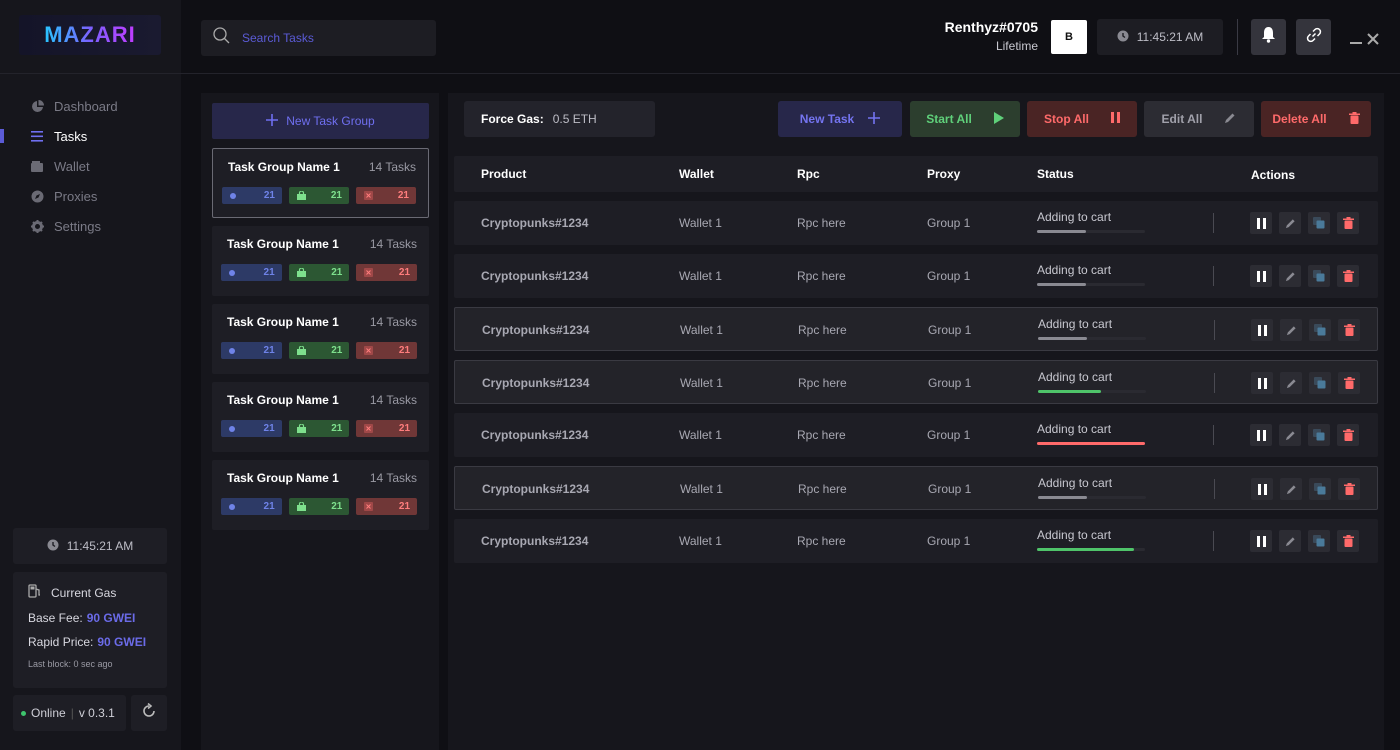 The height and width of the screenshot is (750, 1400). I want to click on pencil-icon, so click(1291, 383).